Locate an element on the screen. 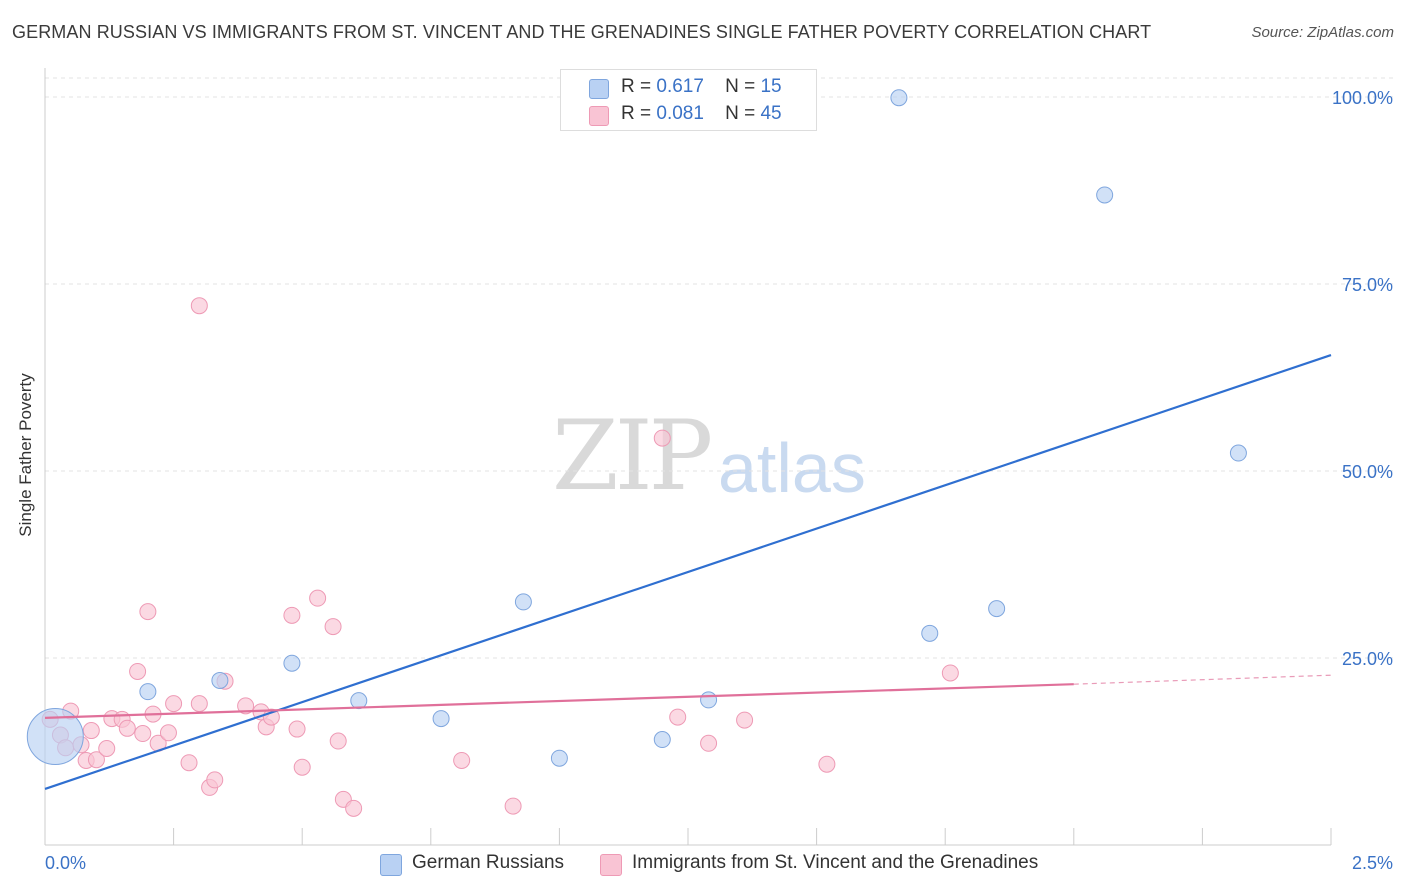 This screenshot has width=1406, height=892. source-label: Source: ZipAtlas.com is located at coordinates (1322, 32).